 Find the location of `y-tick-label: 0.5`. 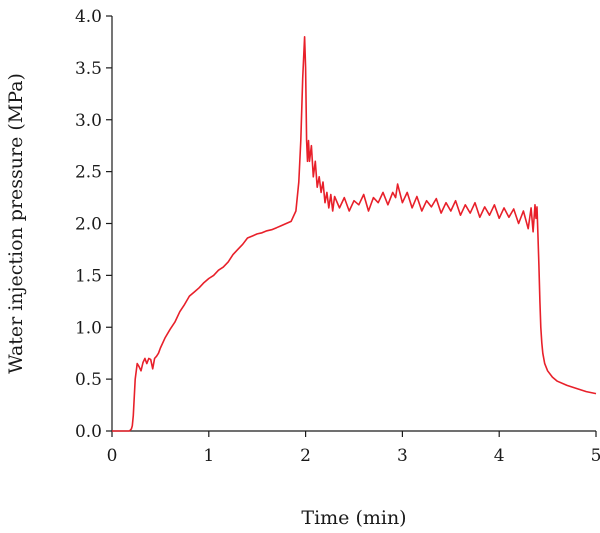

y-tick-label: 0.5 is located at coordinates (88, 380).